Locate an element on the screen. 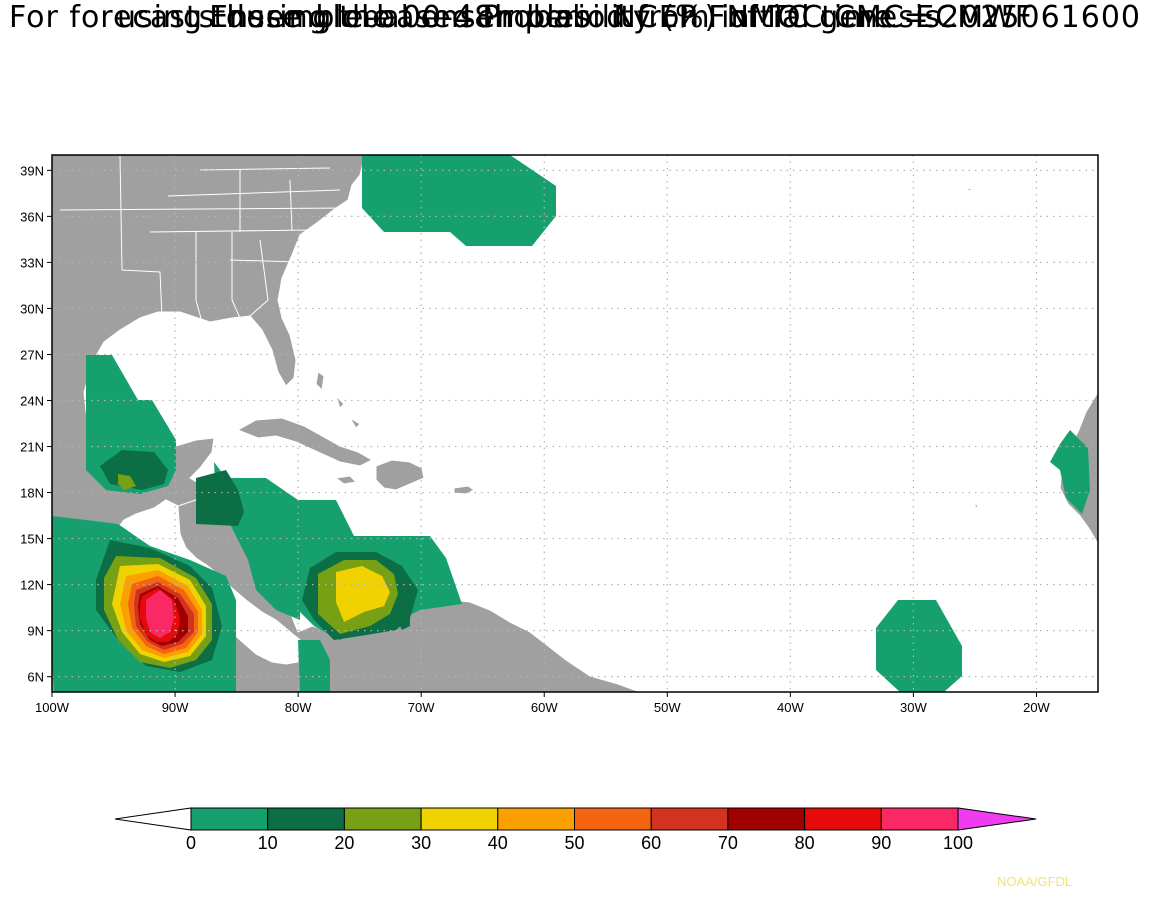  lat-tick-label: 27N is located at coordinates (32, 354).